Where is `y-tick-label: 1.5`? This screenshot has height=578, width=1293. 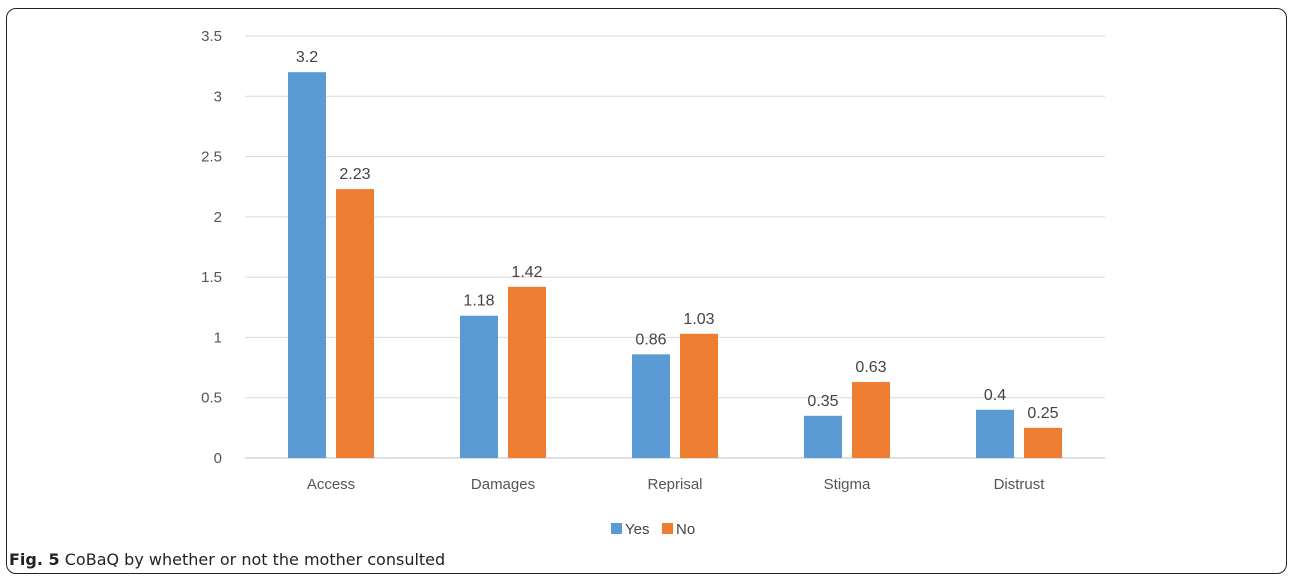 y-tick-label: 1.5 is located at coordinates (211, 277).